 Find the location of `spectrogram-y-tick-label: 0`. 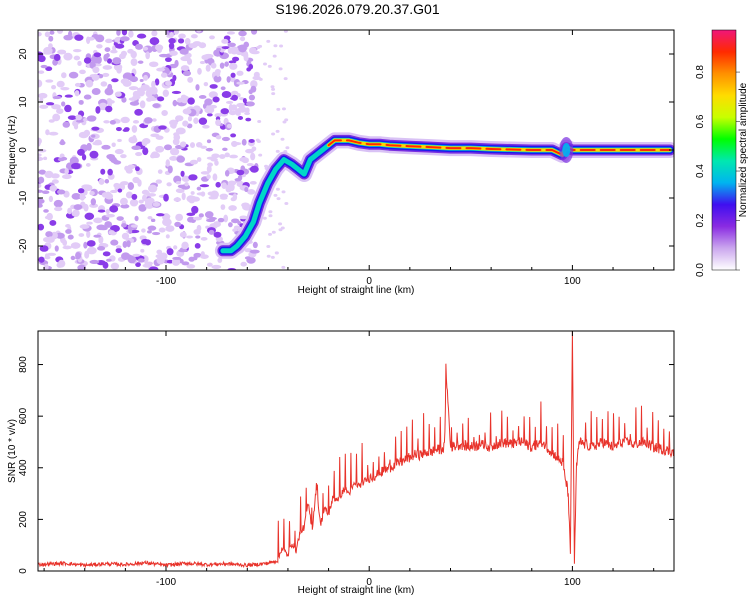

spectrogram-y-tick-label: 0 is located at coordinates (23, 150).